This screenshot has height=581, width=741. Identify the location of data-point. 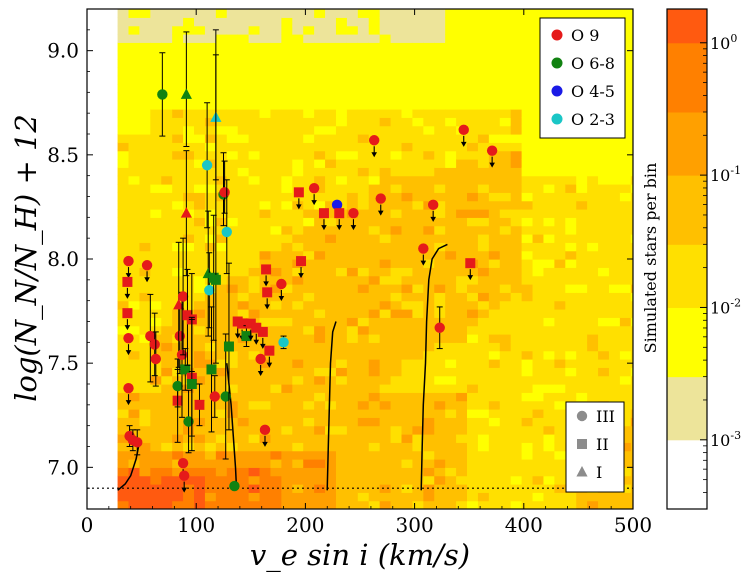
(470, 269).